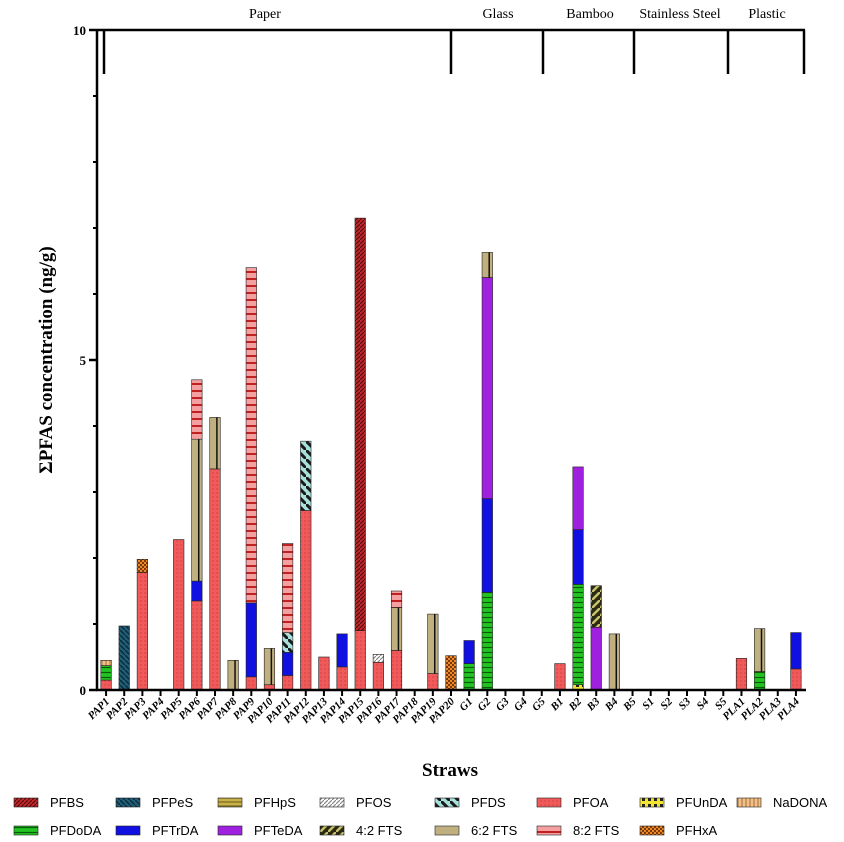 This screenshot has width=844, height=842. I want to click on group-label-glass: Glass, so click(497, 14).